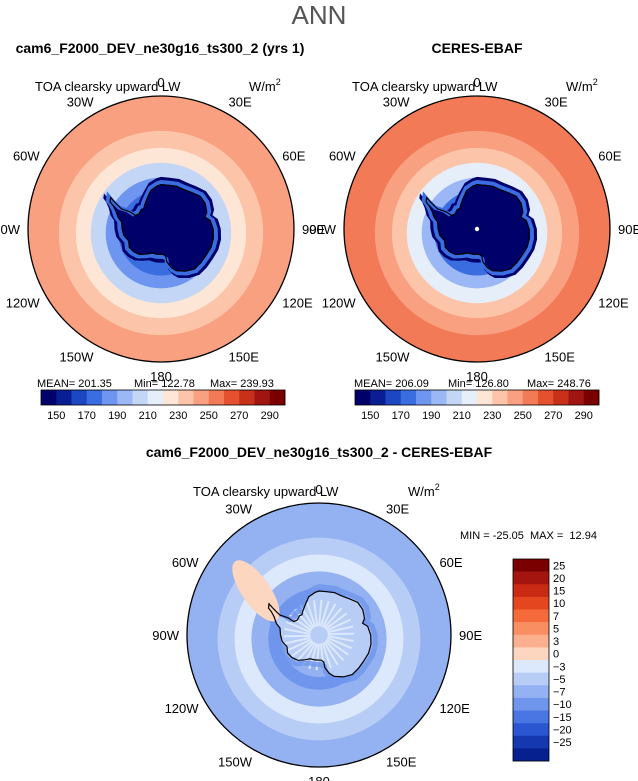 Image resolution: width=638 pixels, height=781 pixels. I want to click on colorbar-tick-label: 230, so click(178, 416).